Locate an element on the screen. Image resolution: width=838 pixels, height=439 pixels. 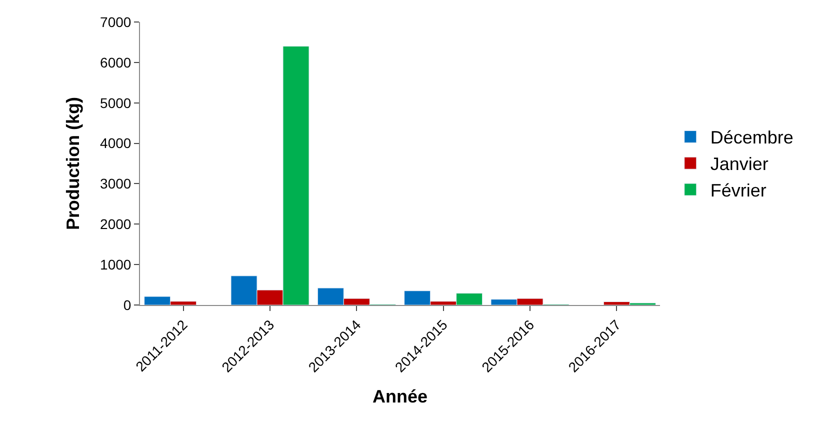
y-tick-label: 3000 is located at coordinates (116, 184).